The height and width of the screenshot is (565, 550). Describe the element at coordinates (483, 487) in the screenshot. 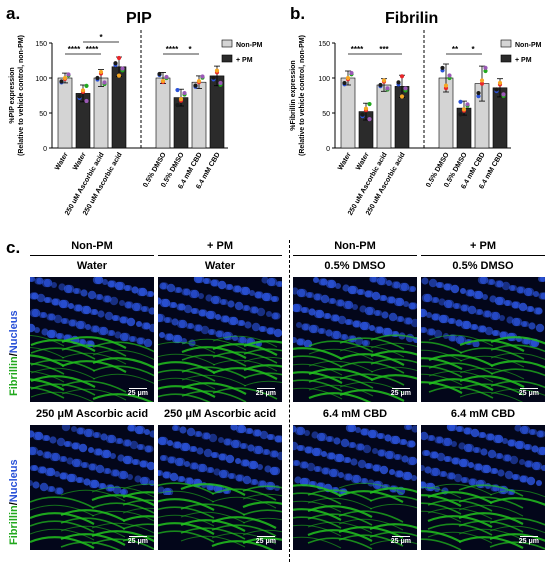

I see `micrograph-cbd-pm: 25 μm` at that location.